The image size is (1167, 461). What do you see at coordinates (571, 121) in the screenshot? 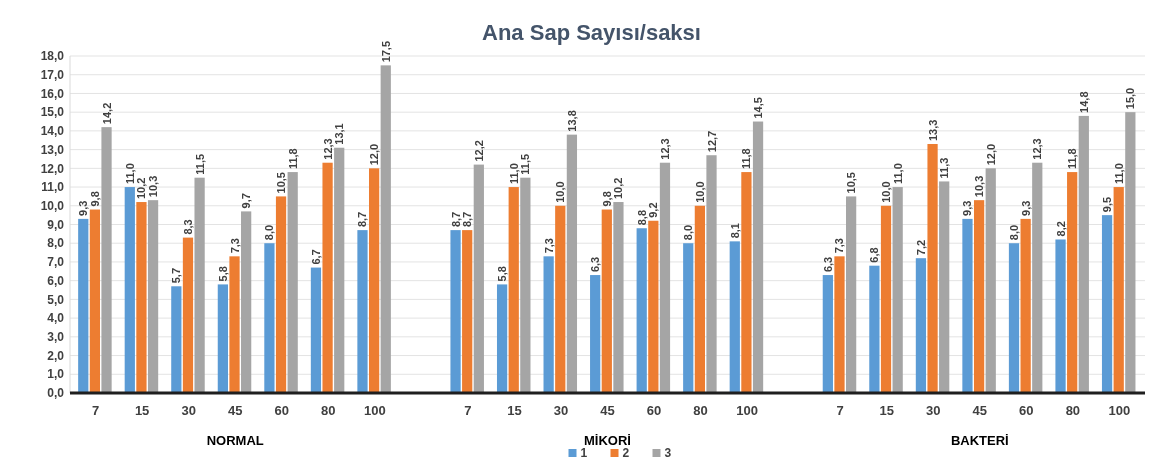
I see `data-label: 13,8` at bounding box center [571, 121].